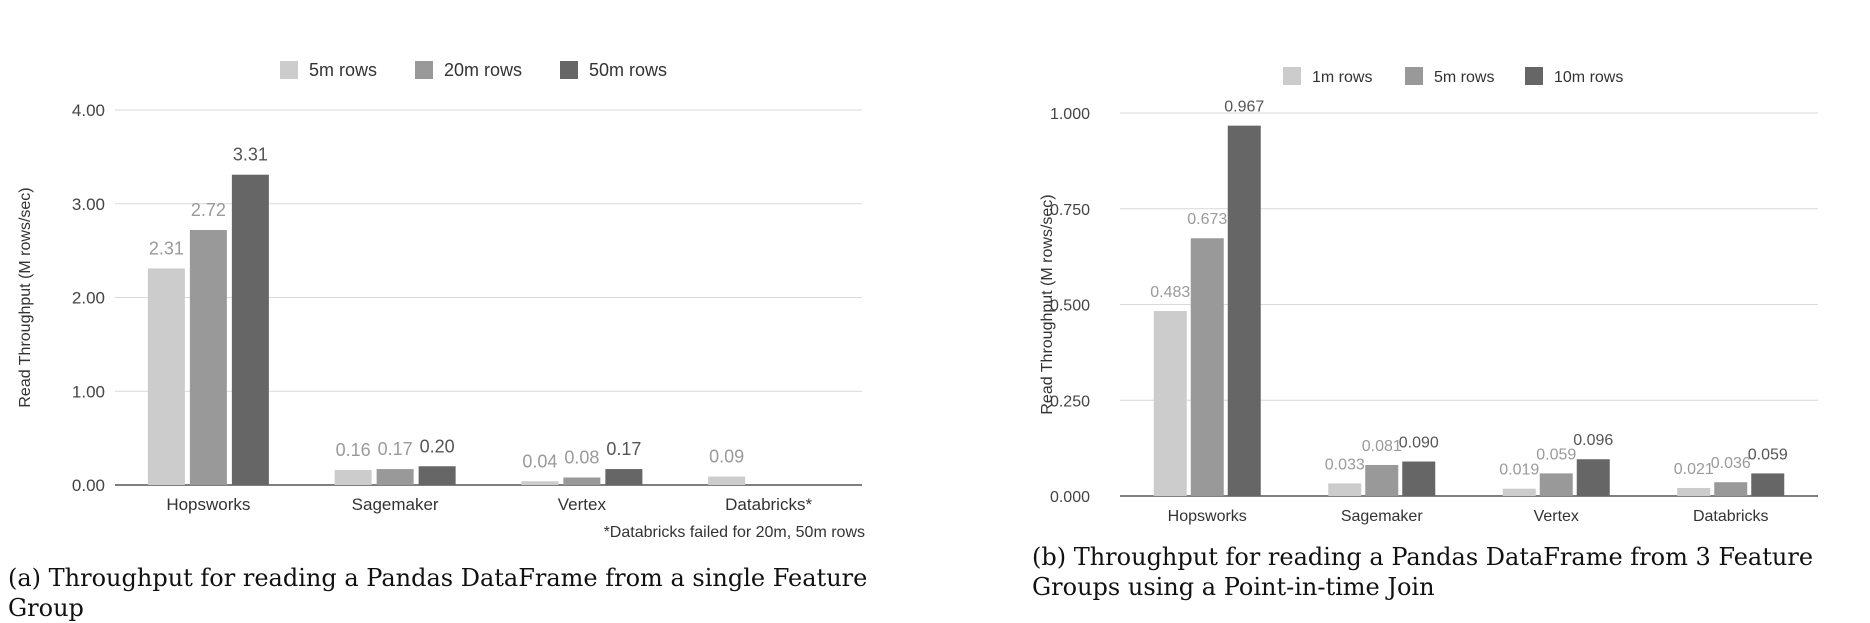  What do you see at coordinates (734, 532) in the screenshot?
I see `chart-a-footnote: *Databricks failed for 20m, 50m rows` at bounding box center [734, 532].